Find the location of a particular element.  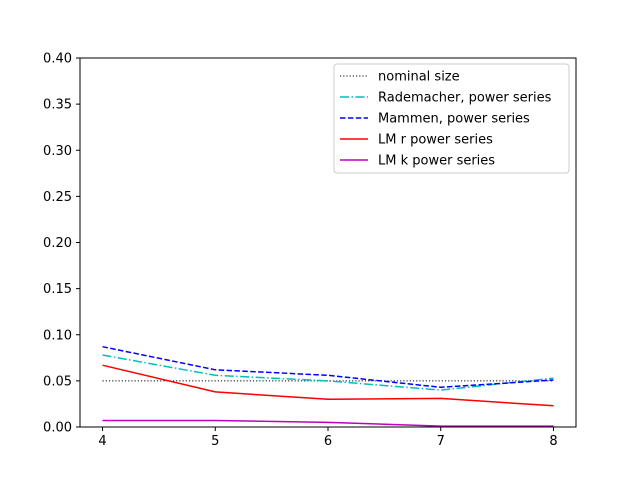

y-tick-label: 0.35 is located at coordinates (57, 105).